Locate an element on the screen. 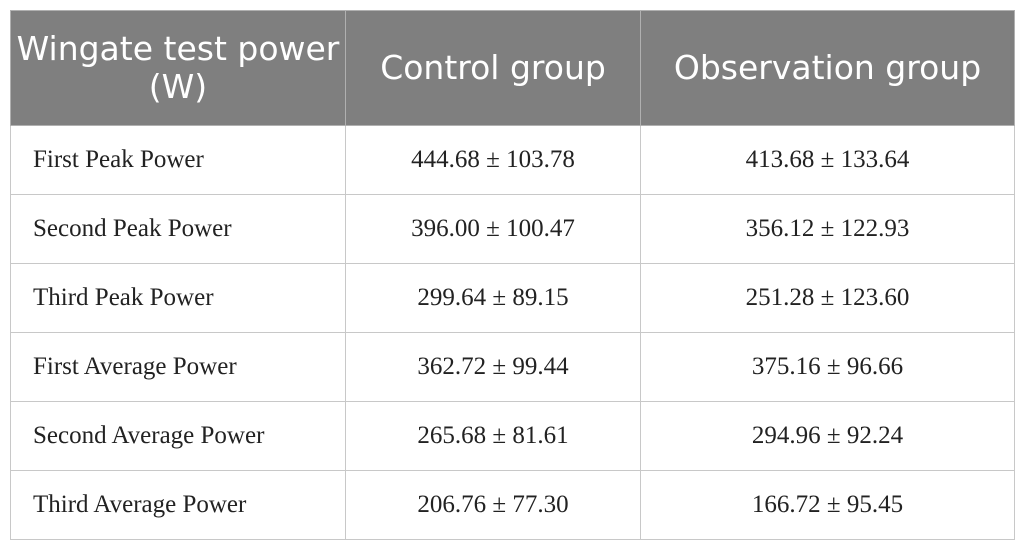  row-label: First Peak Power is located at coordinates (178, 160).